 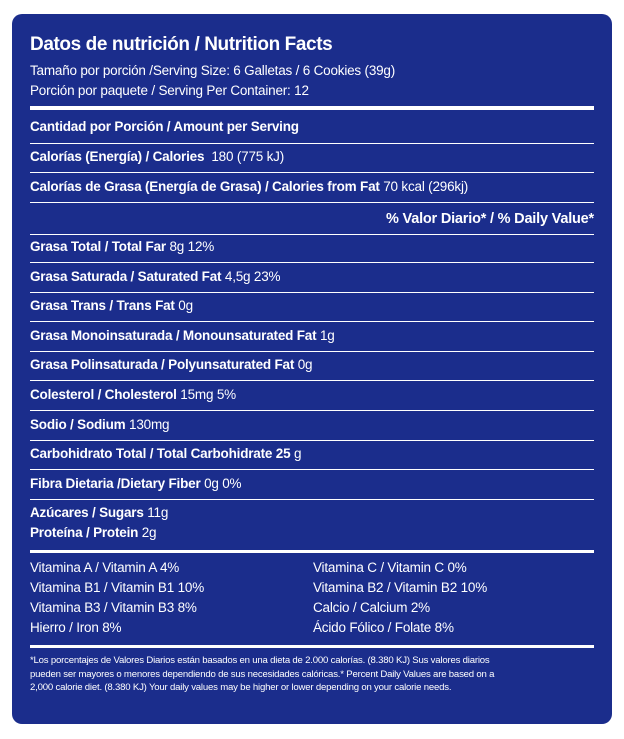 I want to click on label: Azúcares / Sugars, so click(x=87, y=513).